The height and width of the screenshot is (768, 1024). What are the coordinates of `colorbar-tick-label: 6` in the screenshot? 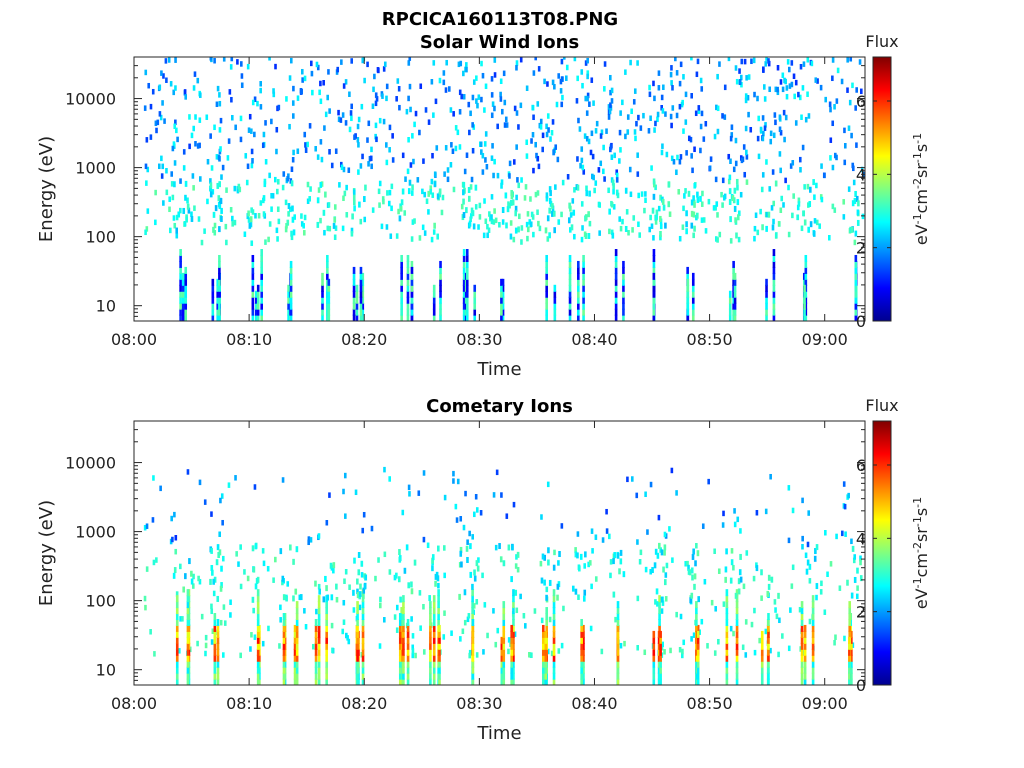 It's located at (861, 465).